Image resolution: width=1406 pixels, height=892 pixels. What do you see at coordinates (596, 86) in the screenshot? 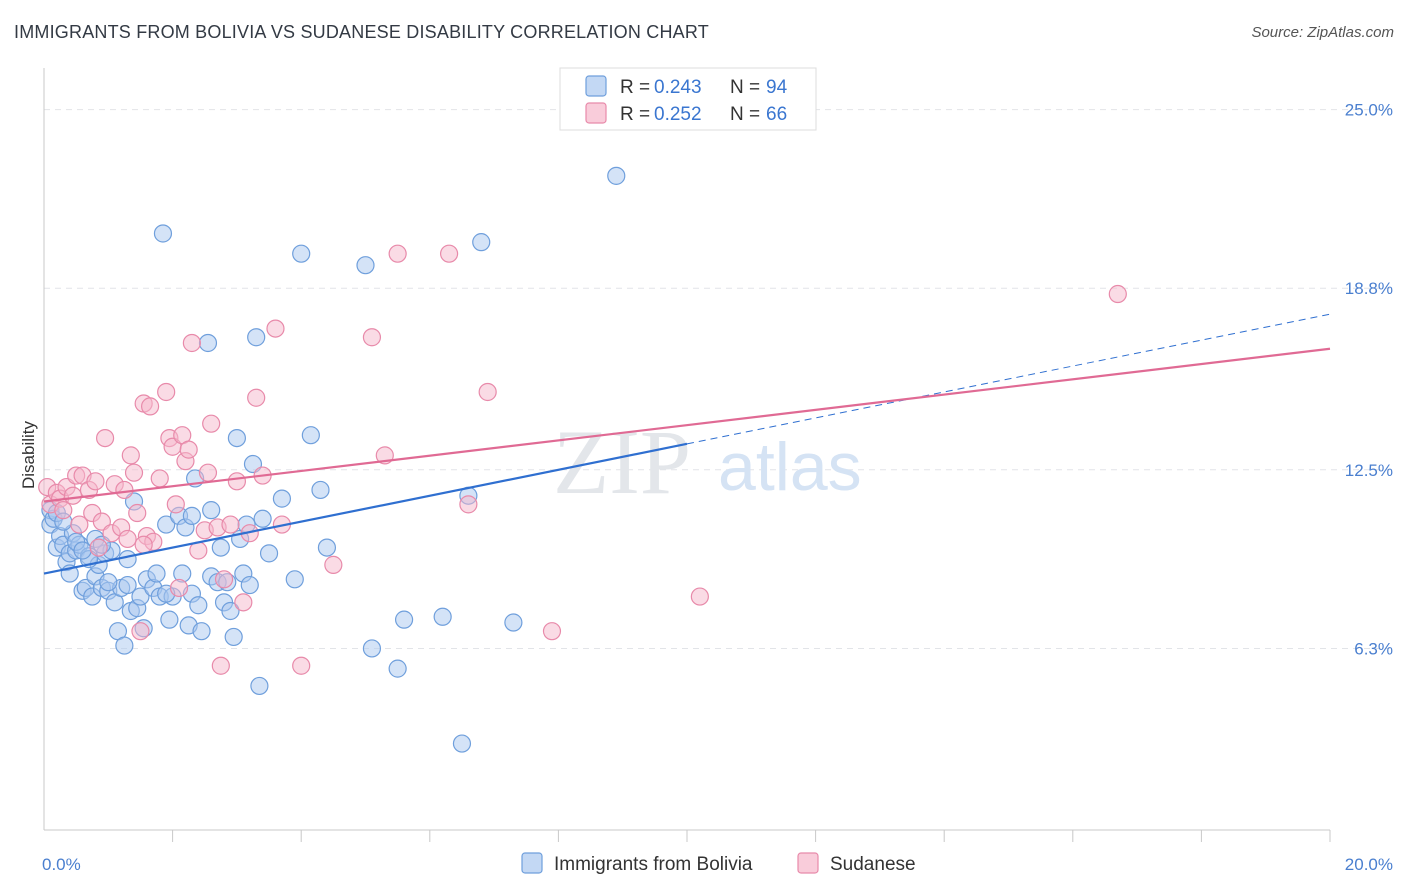
I see `legend-swatch-bolivia` at bounding box center [596, 86].